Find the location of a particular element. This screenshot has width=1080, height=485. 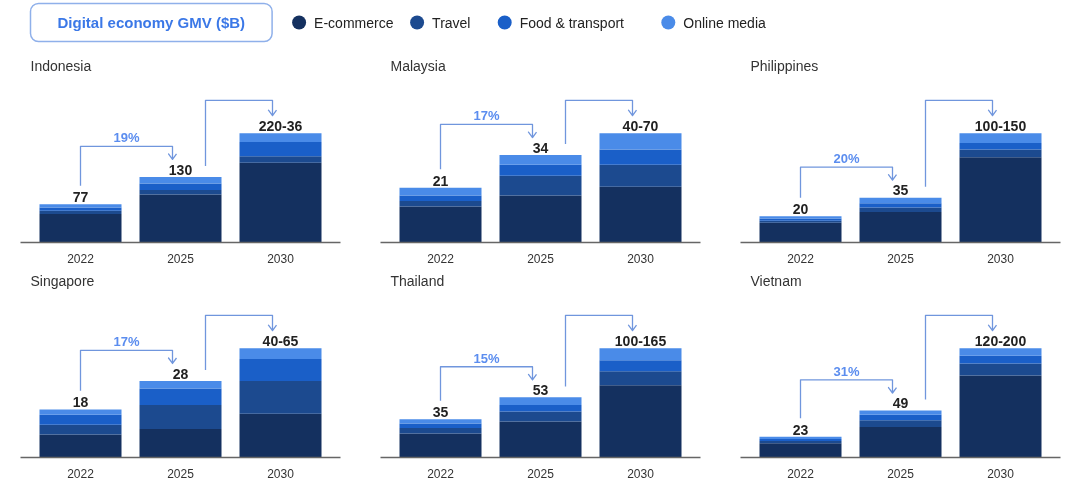

annotation: 49 is located at coordinates (900, 403).